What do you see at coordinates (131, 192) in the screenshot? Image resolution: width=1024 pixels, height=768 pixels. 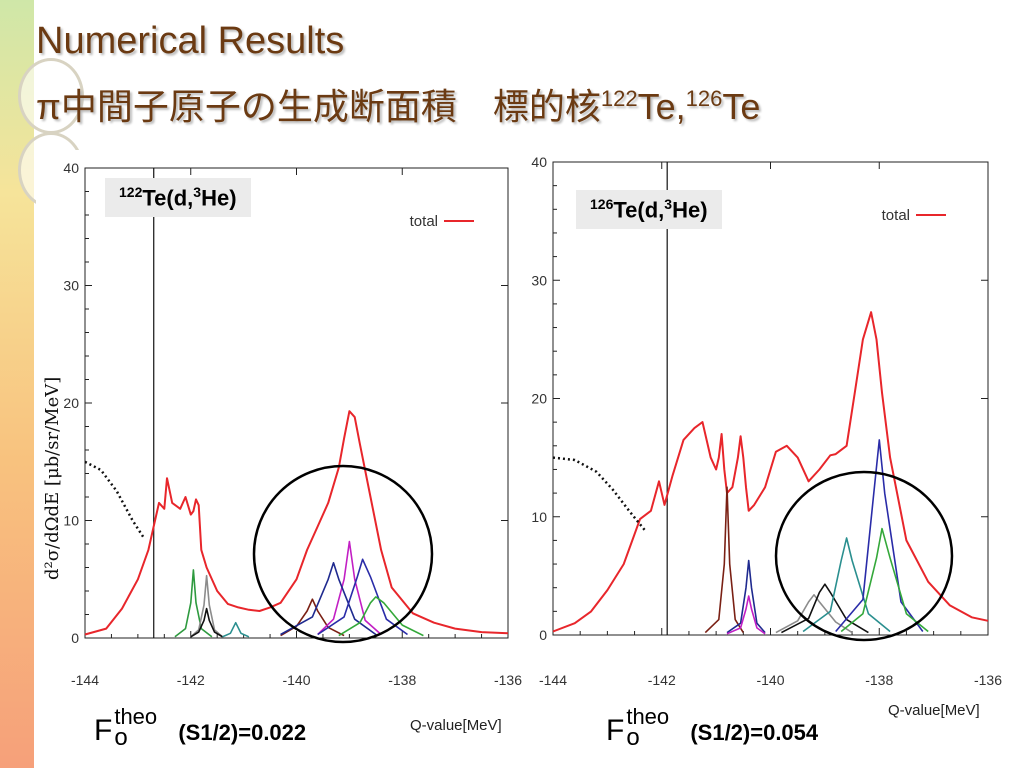 I see `label-superscript: 122` at bounding box center [131, 192].